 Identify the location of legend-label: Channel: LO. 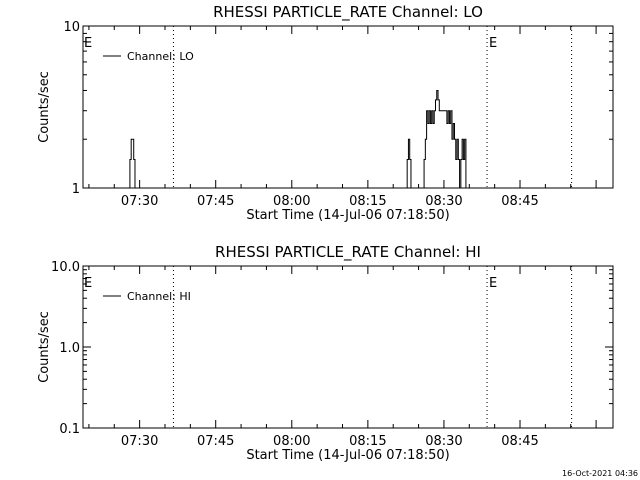
(160, 56).